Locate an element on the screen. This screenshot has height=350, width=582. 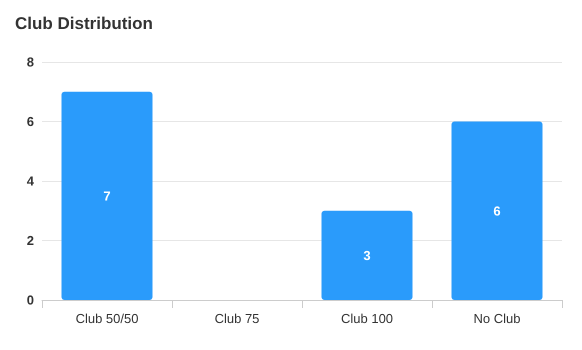
x-tick-label: Club 100 is located at coordinates (367, 318).